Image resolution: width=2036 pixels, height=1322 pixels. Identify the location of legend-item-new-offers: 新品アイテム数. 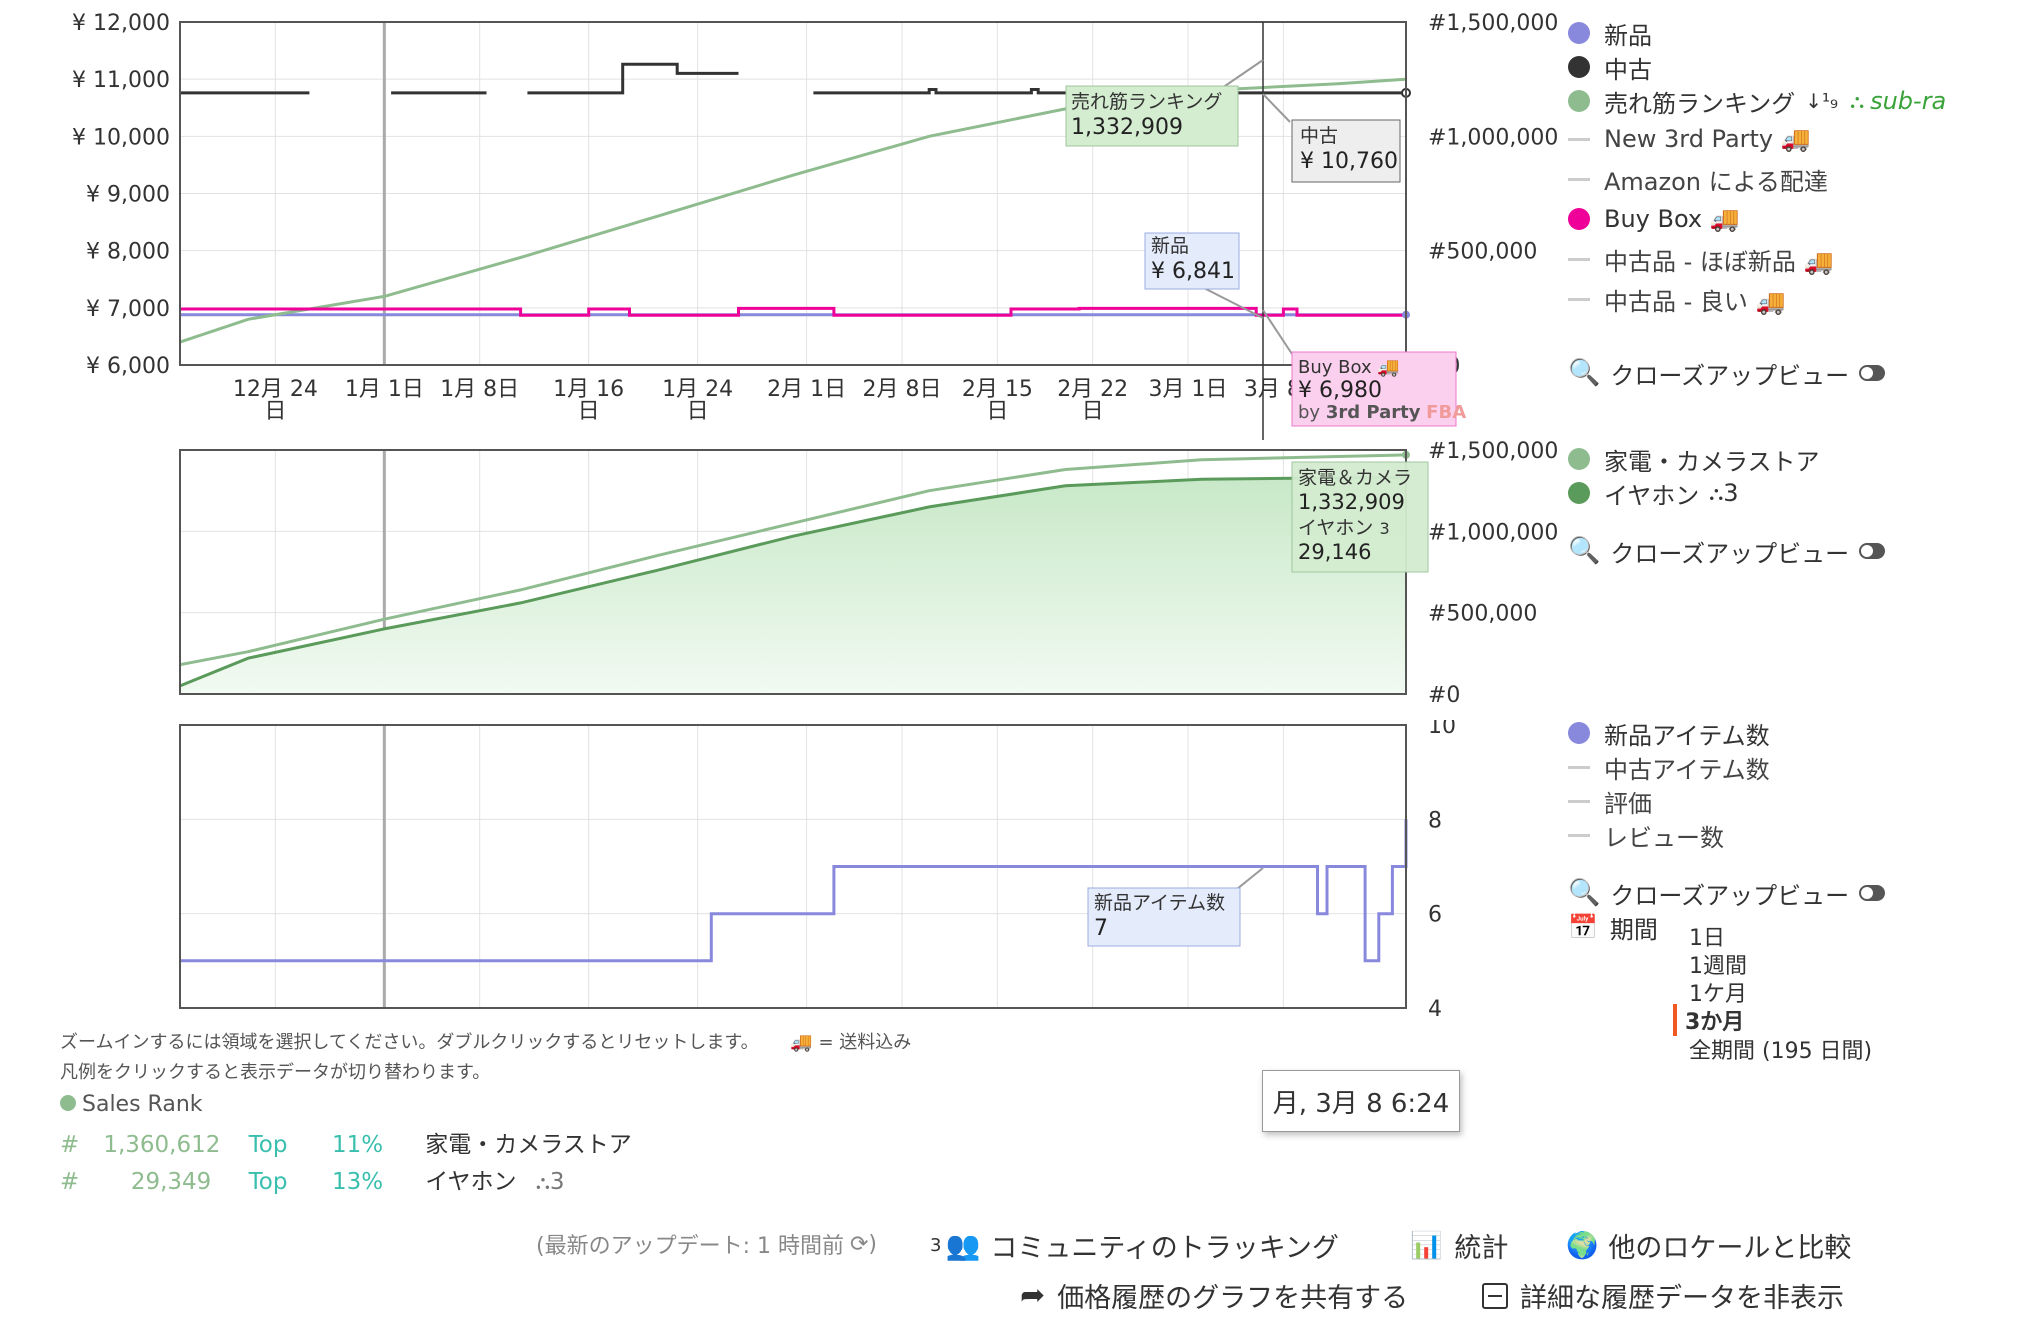
(1669, 733).